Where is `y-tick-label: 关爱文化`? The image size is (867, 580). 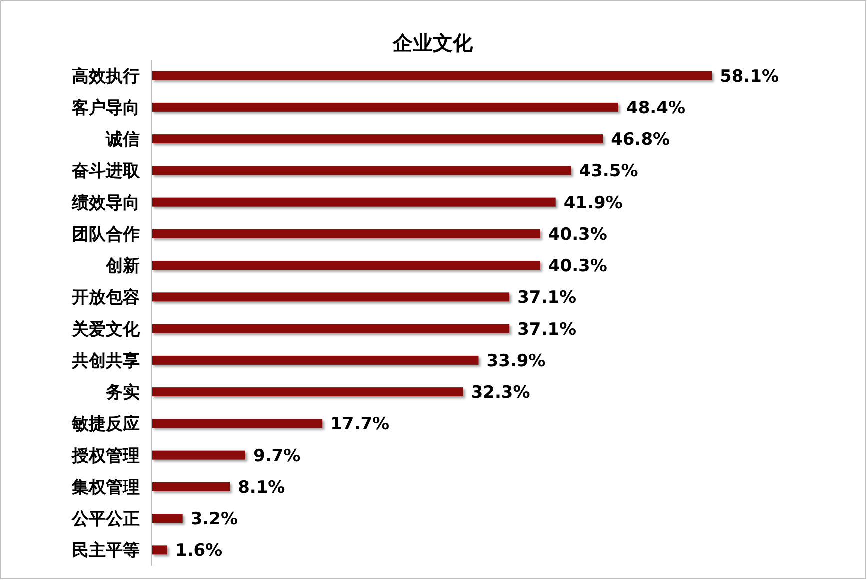
y-tick-label: 关爱文化 is located at coordinates (106, 330).